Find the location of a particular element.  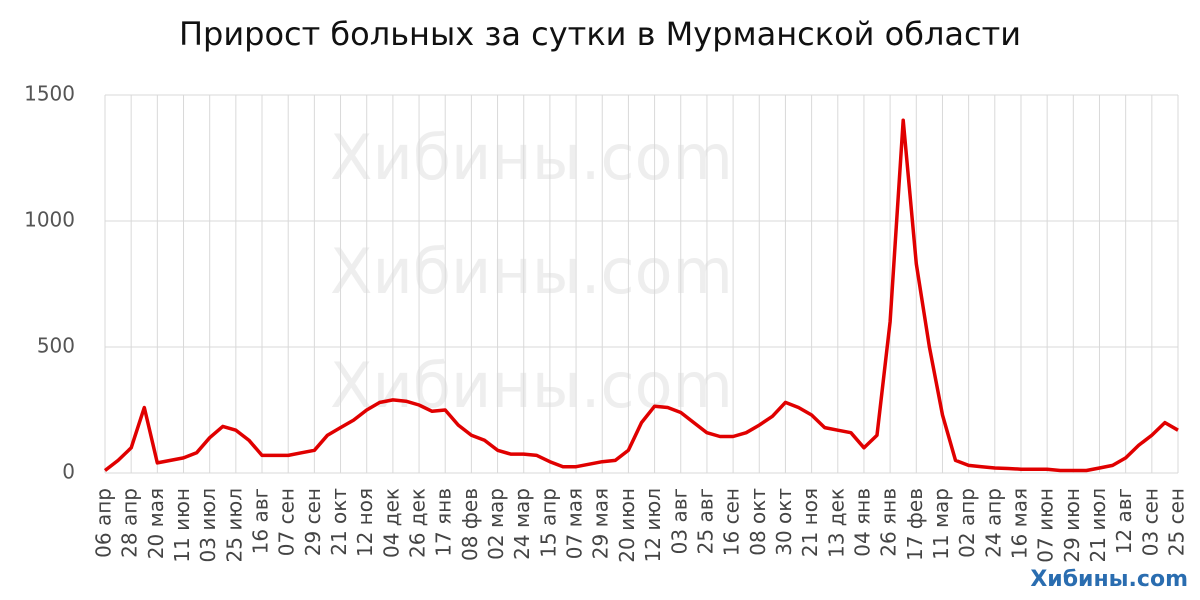

x-tick-label: 08 фев is located at coordinates (470, 524).